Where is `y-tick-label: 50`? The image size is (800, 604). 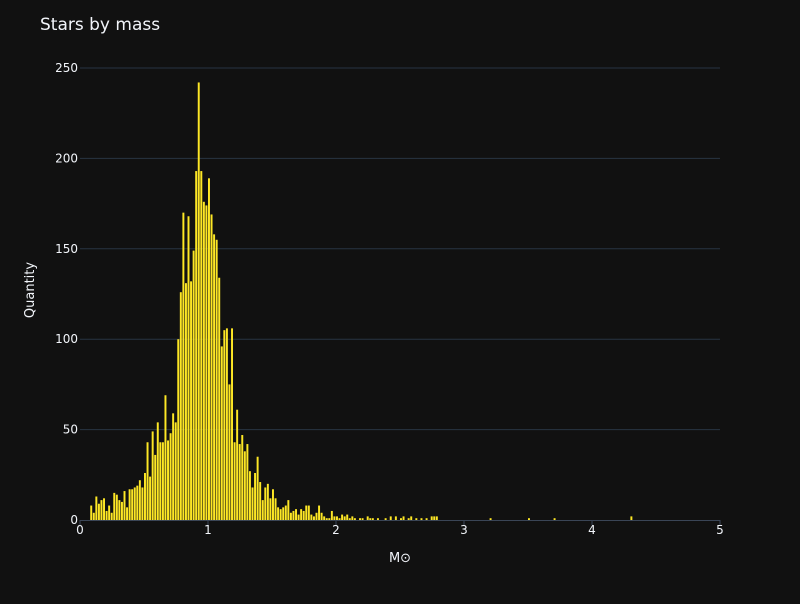 y-tick-label: 50 is located at coordinates (70, 430).